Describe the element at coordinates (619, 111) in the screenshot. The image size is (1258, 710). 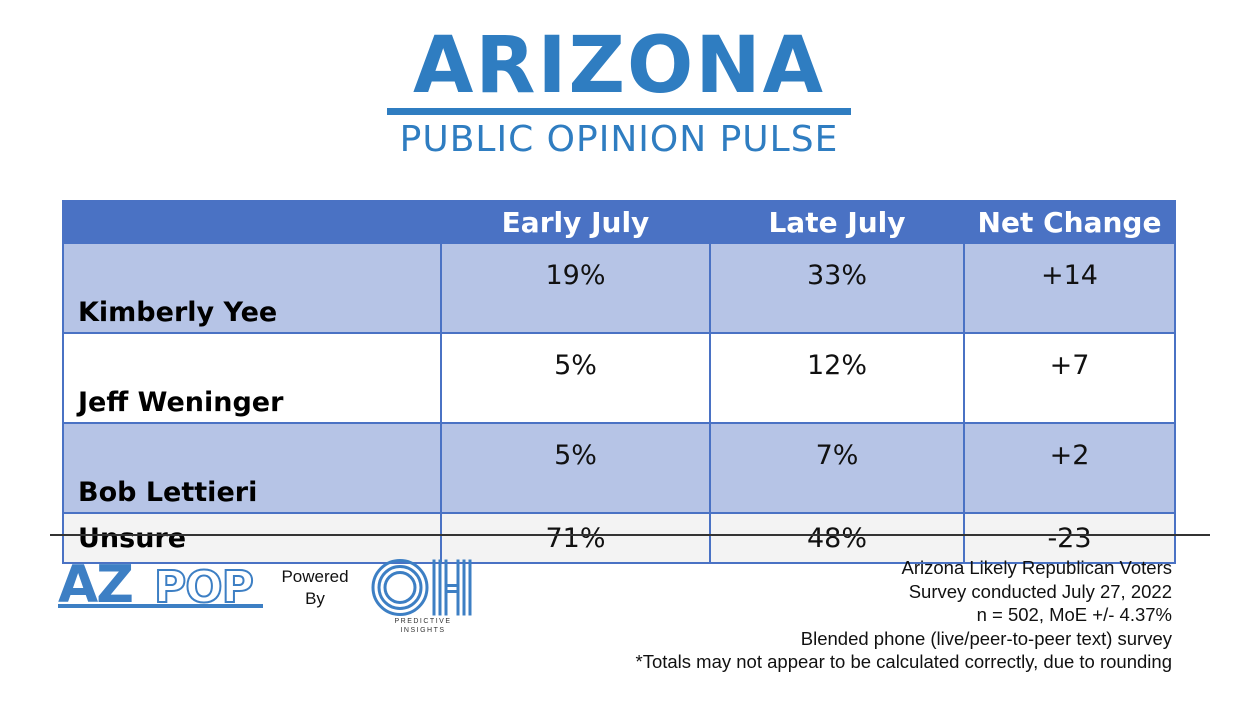
I see `brand-underline` at that location.